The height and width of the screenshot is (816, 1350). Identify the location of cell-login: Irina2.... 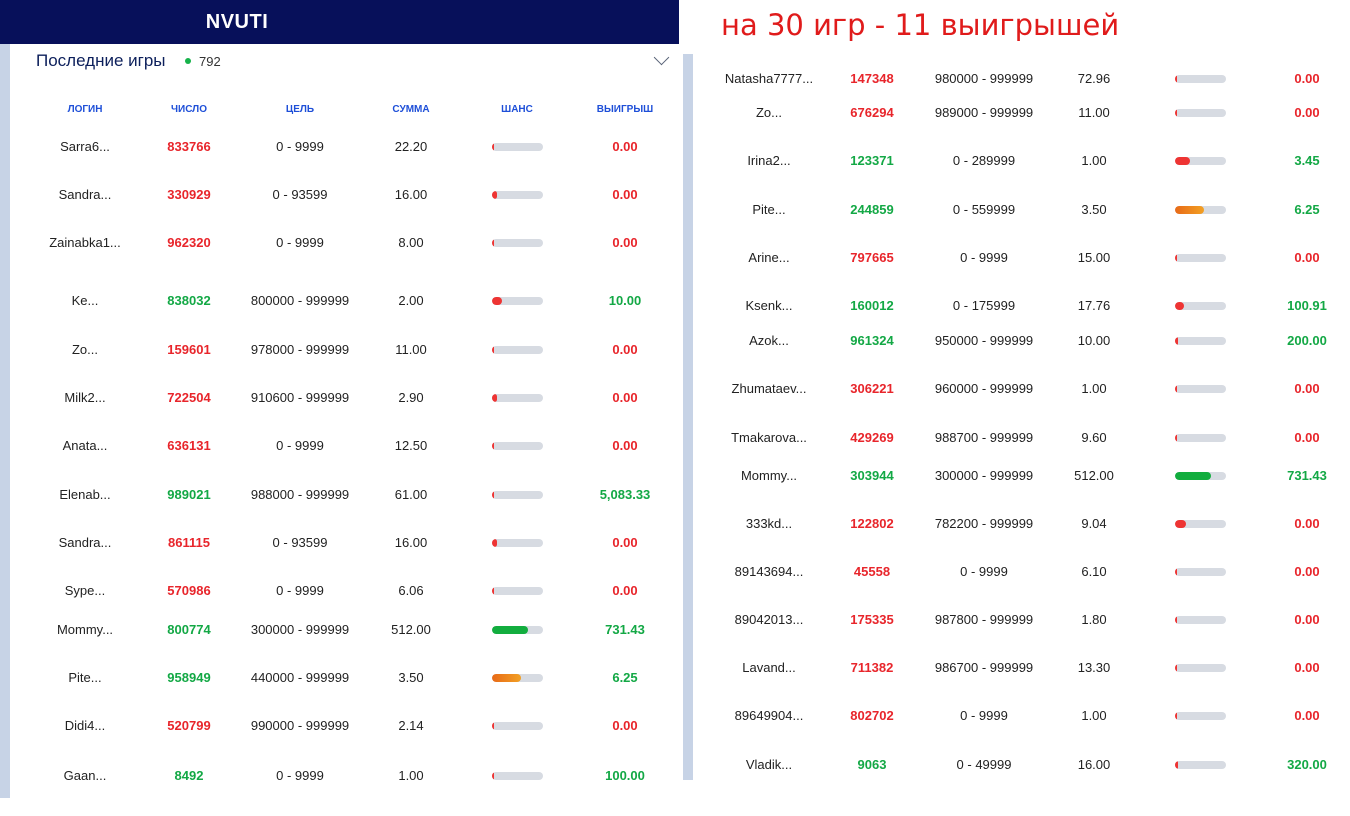
(769, 160).